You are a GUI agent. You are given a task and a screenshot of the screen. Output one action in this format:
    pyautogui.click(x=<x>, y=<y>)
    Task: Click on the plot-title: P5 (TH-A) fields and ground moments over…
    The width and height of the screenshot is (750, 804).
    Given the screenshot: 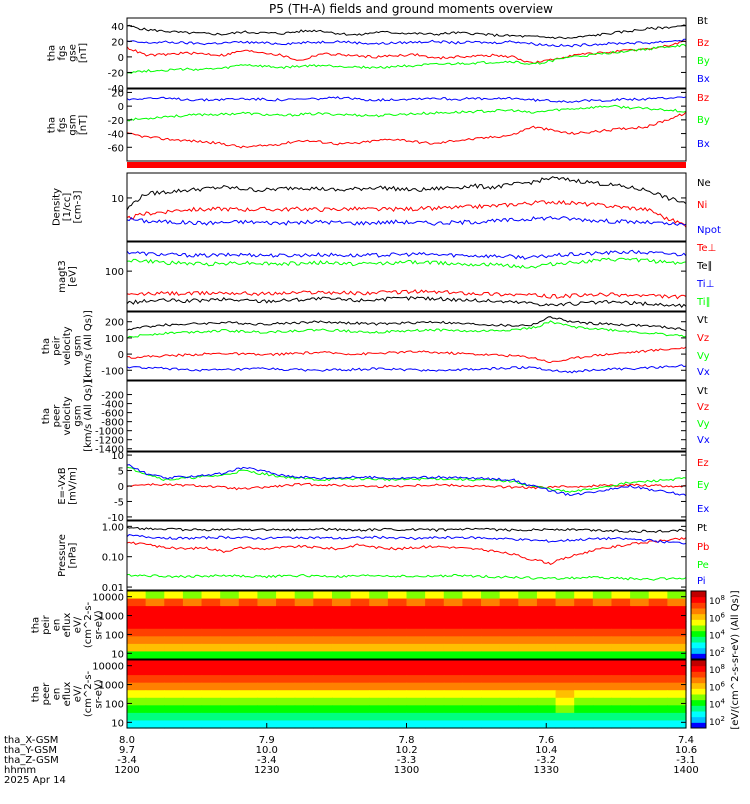 What is the action you would take?
    pyautogui.click(x=411, y=9)
    